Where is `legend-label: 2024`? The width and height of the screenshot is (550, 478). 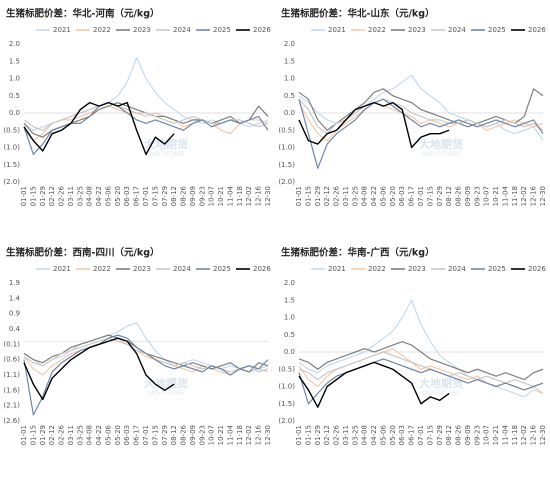
legend-label: 2024 is located at coordinates (457, 30).